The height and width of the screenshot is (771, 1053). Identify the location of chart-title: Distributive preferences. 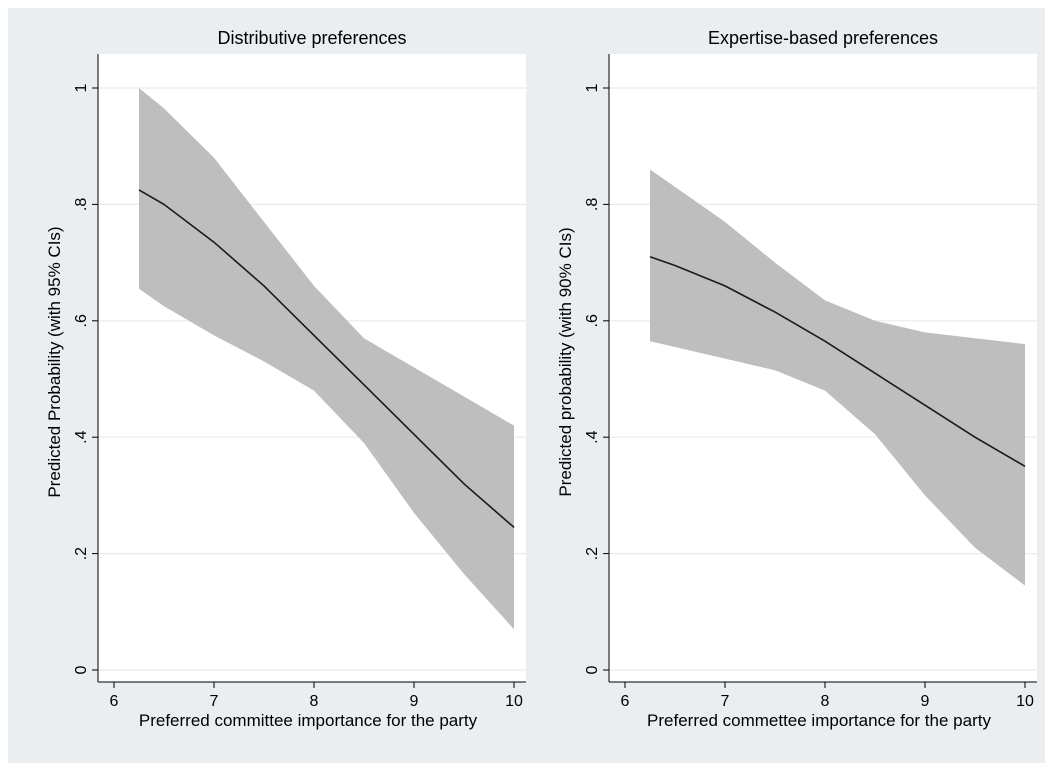
(311, 38).